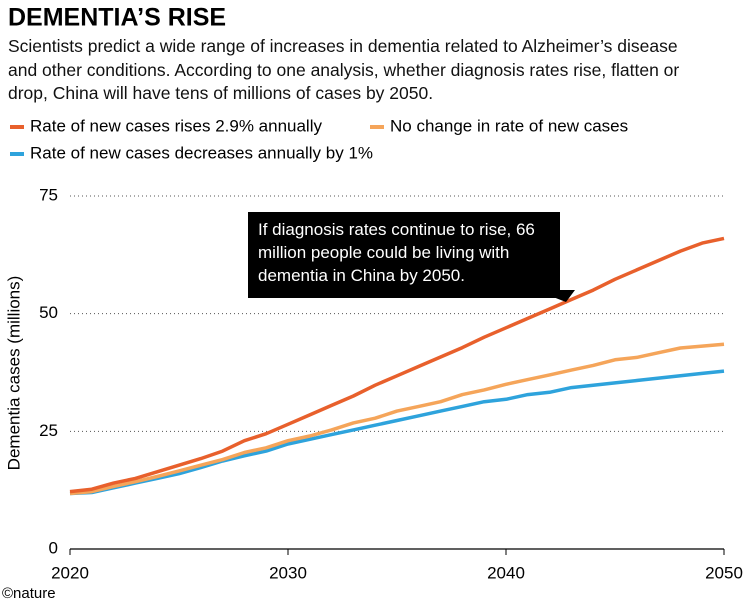 This screenshot has height=605, width=751. I want to click on legend-label: Rate of new cases rises 2.9% annually, so click(176, 125).